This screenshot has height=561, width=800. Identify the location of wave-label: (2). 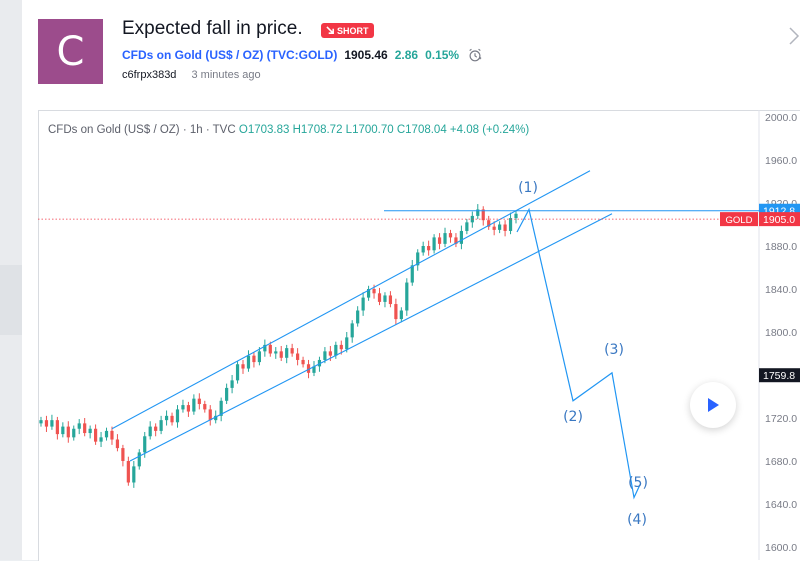
(573, 417).